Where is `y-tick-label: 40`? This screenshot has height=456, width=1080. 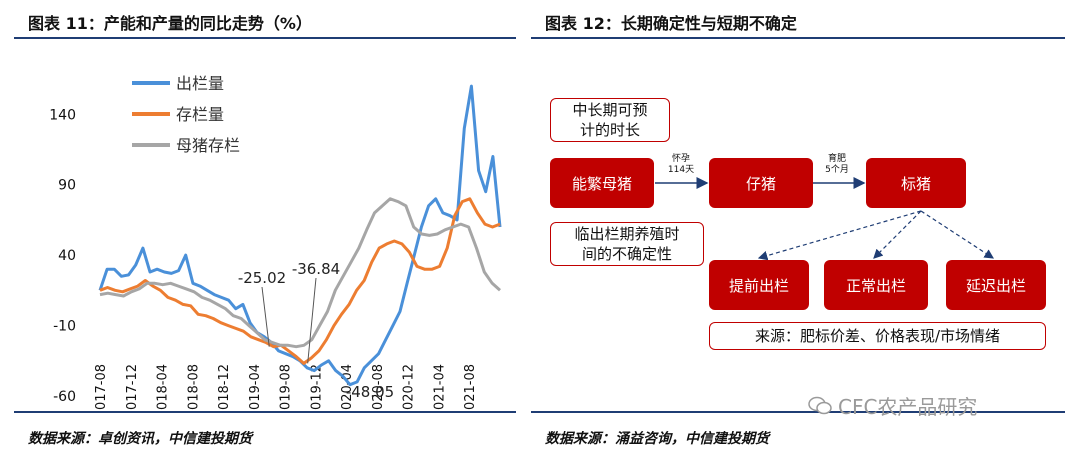
y-tick-label: 40 is located at coordinates (67, 256).